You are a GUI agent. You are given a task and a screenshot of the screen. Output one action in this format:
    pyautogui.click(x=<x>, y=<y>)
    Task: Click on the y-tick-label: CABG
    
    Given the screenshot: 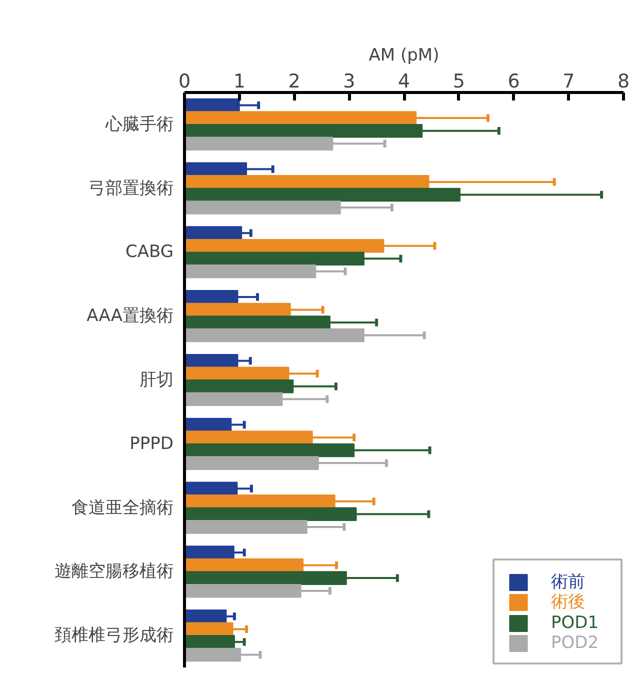 What is the action you would take?
    pyautogui.click(x=149, y=252)
    